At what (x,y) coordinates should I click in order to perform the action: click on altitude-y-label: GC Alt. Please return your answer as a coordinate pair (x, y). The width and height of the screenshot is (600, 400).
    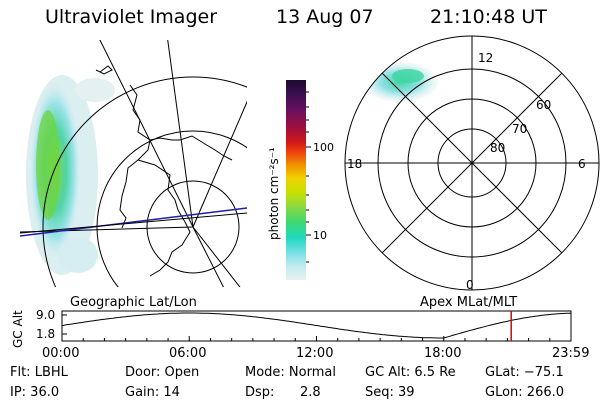
    Looking at the image, I should click on (18, 329).